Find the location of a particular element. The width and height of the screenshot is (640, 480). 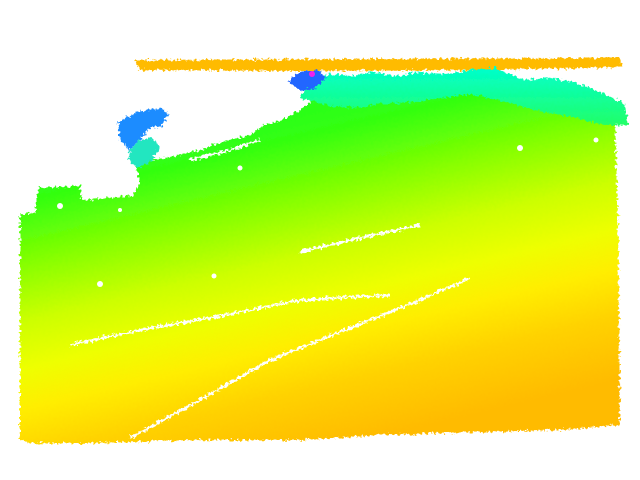

top-strip is located at coordinates (378, 64).